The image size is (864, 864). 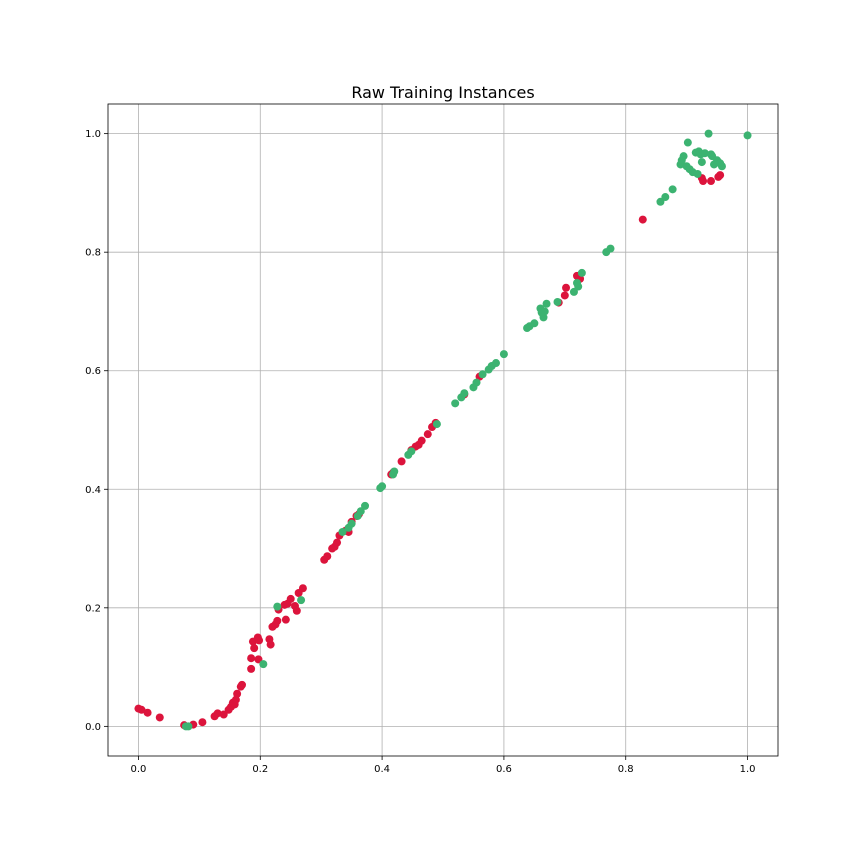 What do you see at coordinates (93, 727) in the screenshot?
I see `y-tick-label: 0.0` at bounding box center [93, 727].